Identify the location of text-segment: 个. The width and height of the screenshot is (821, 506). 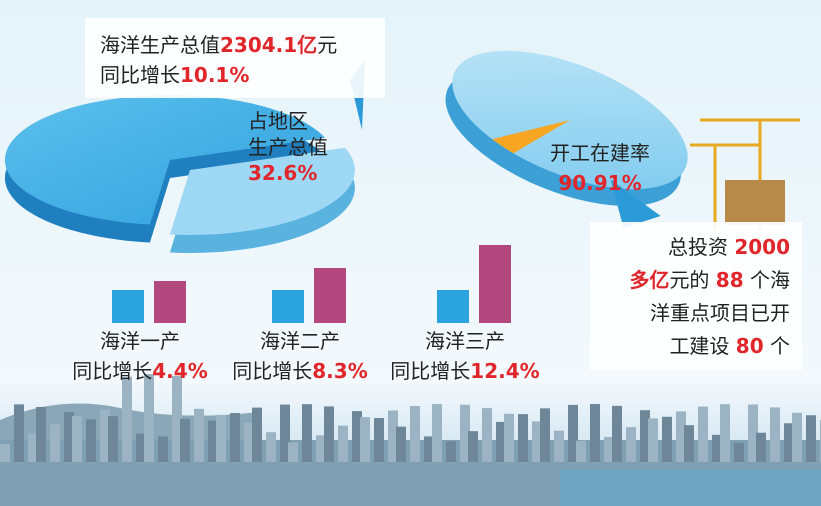
(777, 346).